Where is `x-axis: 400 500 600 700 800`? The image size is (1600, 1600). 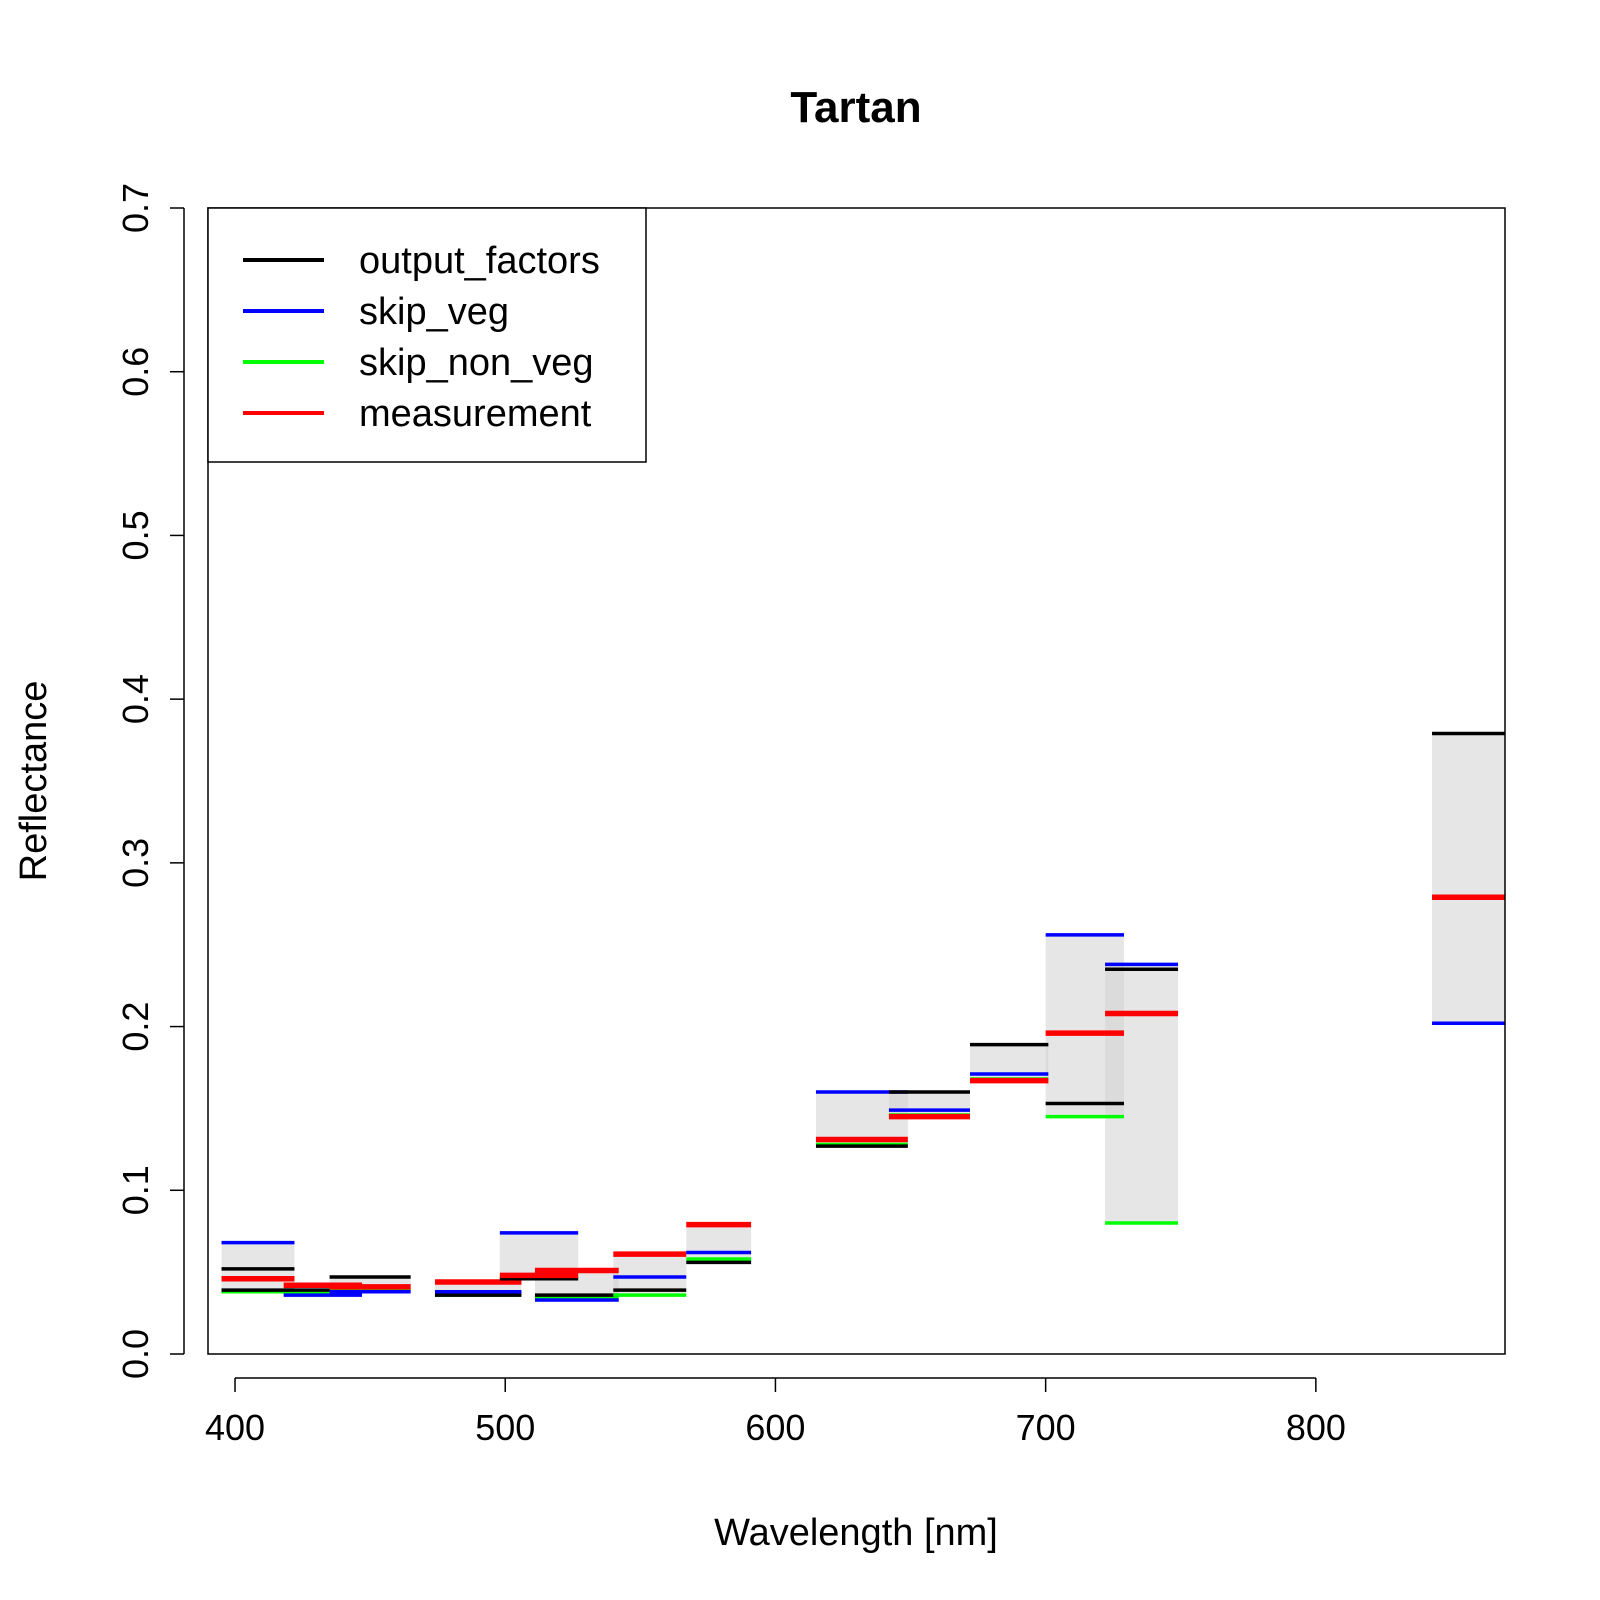
x-axis: 400 500 600 700 800 is located at coordinates (775, 1412).